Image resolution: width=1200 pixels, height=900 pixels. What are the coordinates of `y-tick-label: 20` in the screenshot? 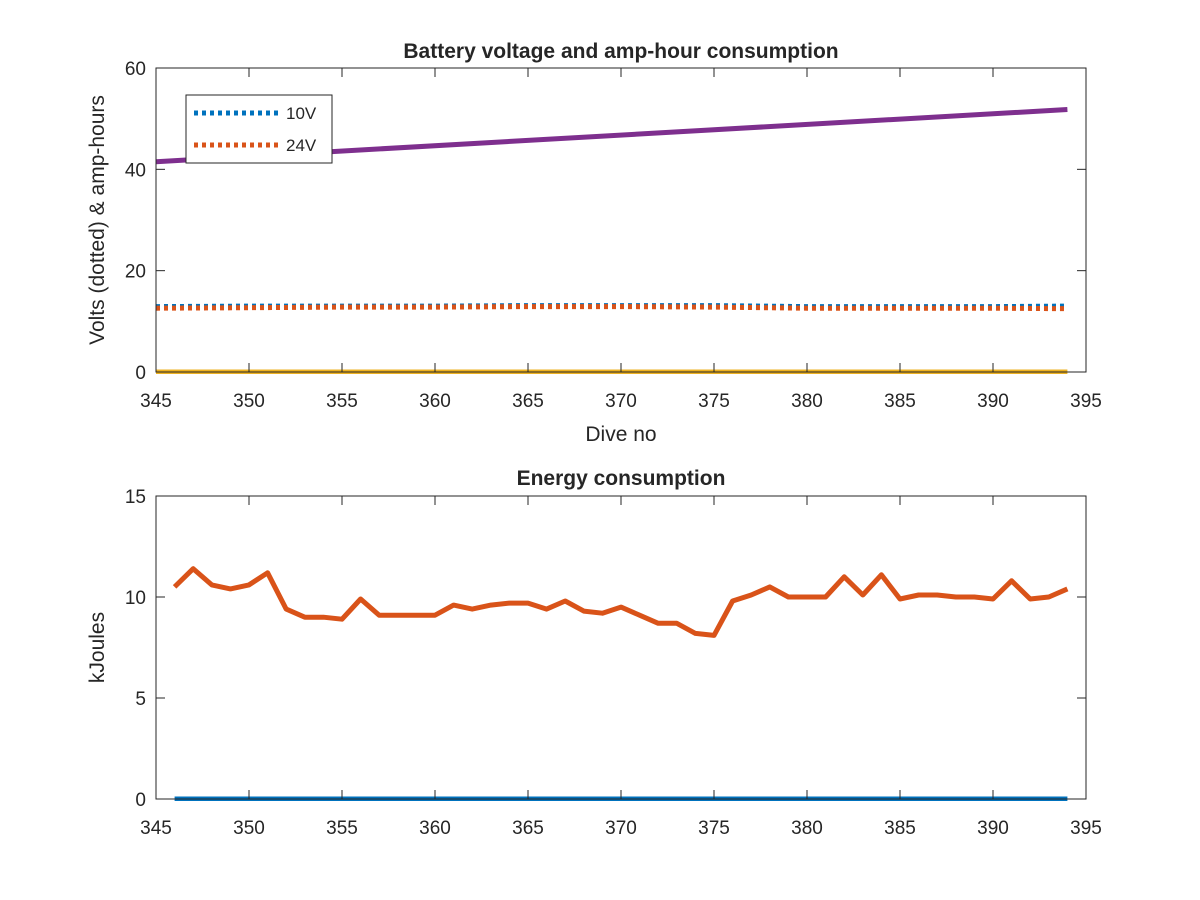 It's located at (135, 272).